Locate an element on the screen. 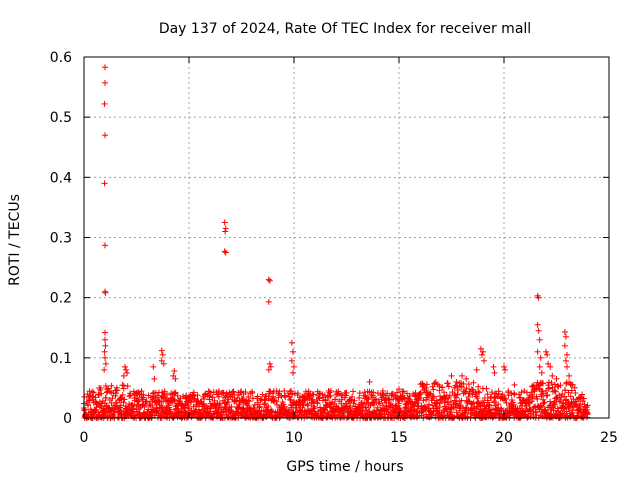 This screenshot has width=640, height=480. x-axis-label: GPS time / hours is located at coordinates (344, 467).